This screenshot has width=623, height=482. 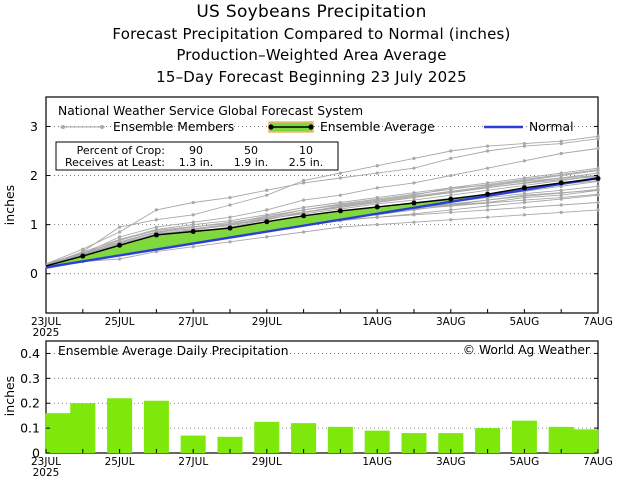 What do you see at coordinates (525, 462) in the screenshot?
I see `daily-xtick-label: 5AUG` at bounding box center [525, 462].